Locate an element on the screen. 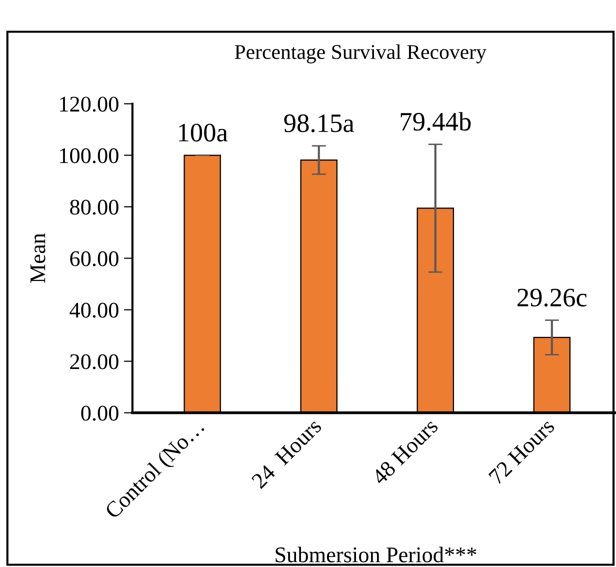  data-label: 79.44b is located at coordinates (435, 121).